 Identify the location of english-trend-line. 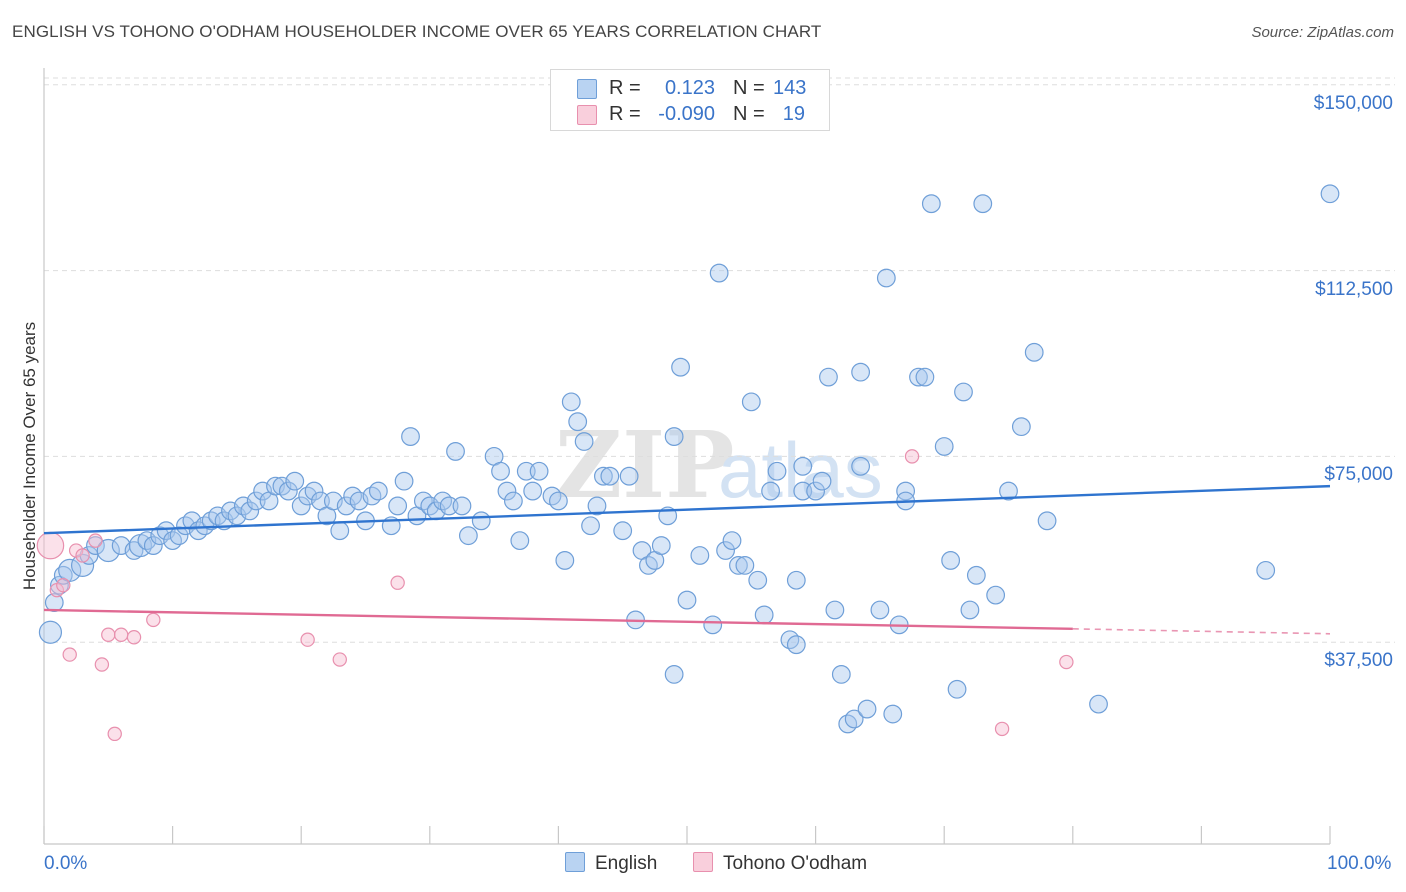
(687, 509).